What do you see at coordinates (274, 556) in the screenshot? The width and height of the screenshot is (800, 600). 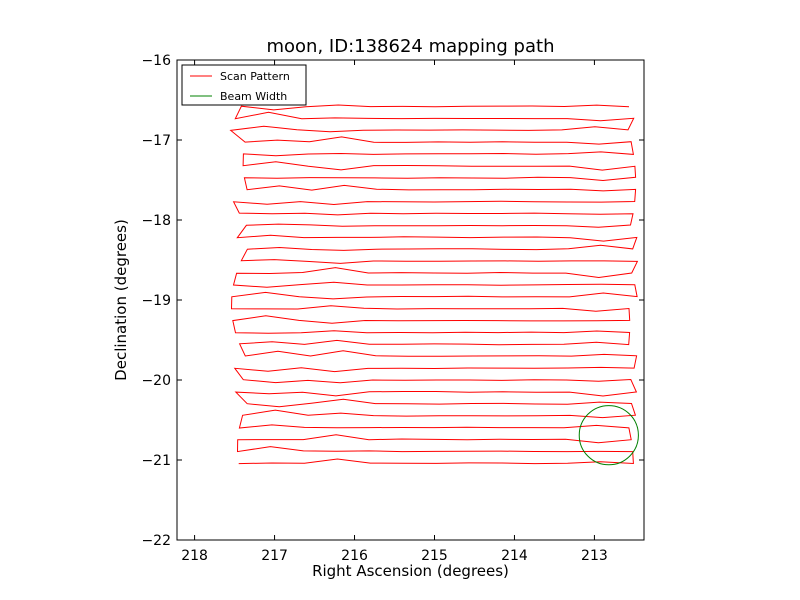 I see `x-tick-label: 217` at bounding box center [274, 556].